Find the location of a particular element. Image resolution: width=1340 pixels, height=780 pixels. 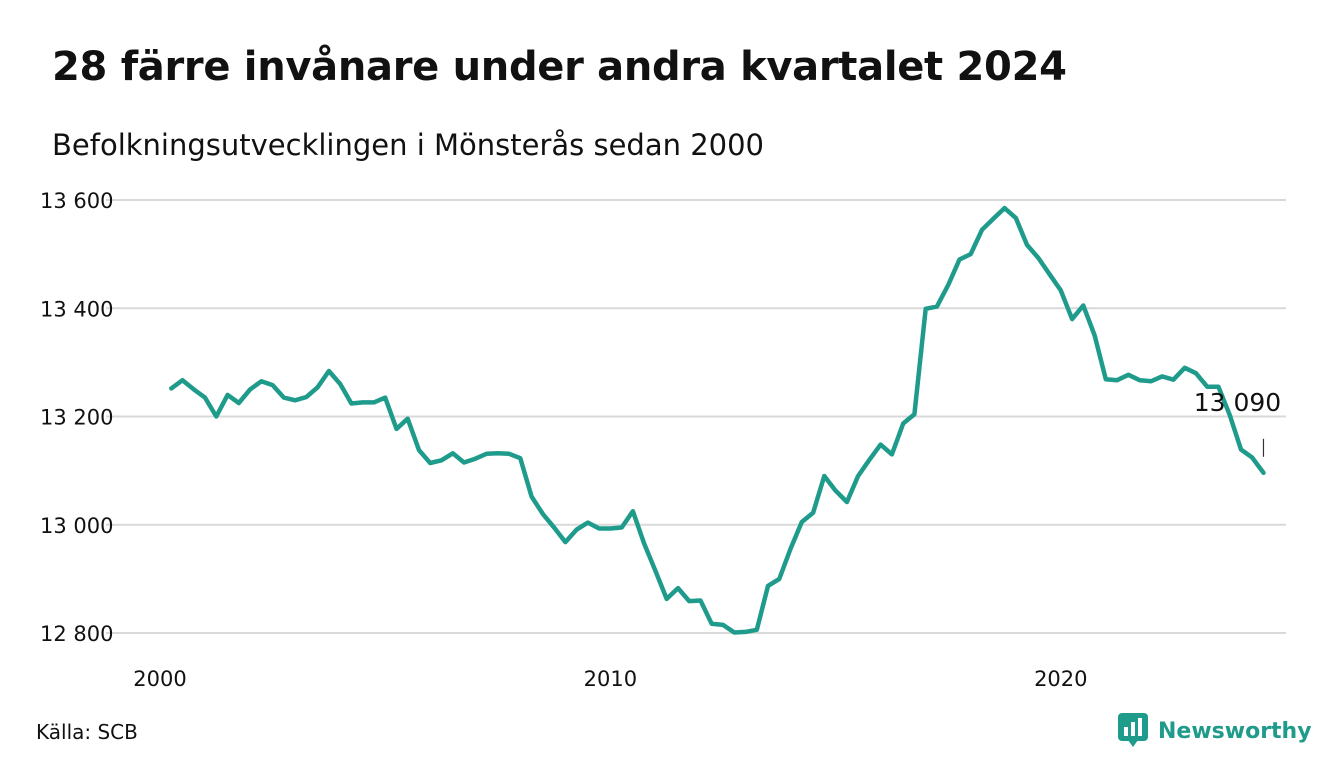

x-tick-label: 2010 is located at coordinates (610, 679).